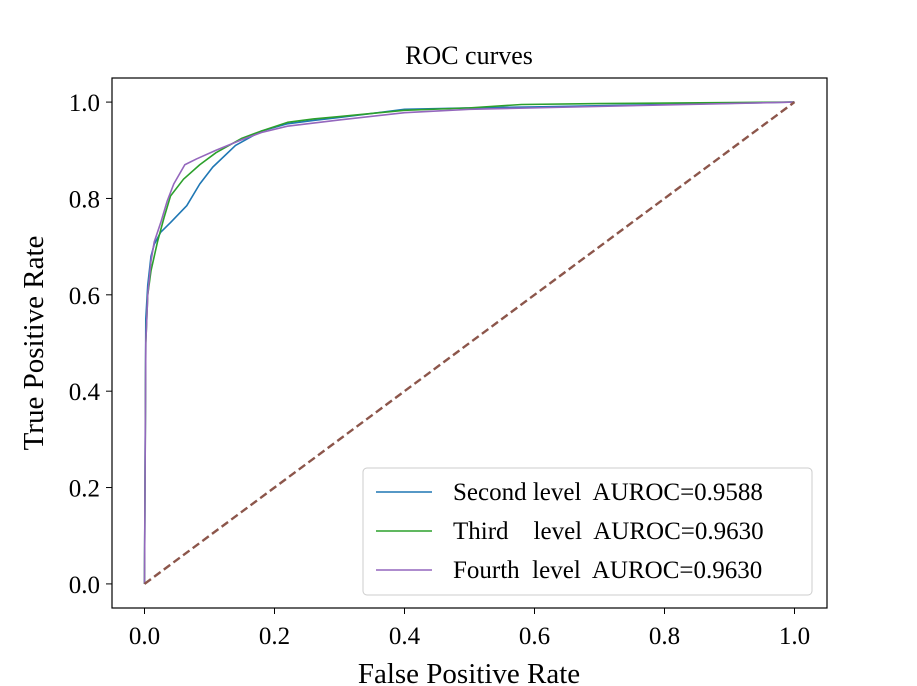 The width and height of the screenshot is (917, 686). What do you see at coordinates (84, 489) in the screenshot?
I see `y-tick-label: 0.2` at bounding box center [84, 489].